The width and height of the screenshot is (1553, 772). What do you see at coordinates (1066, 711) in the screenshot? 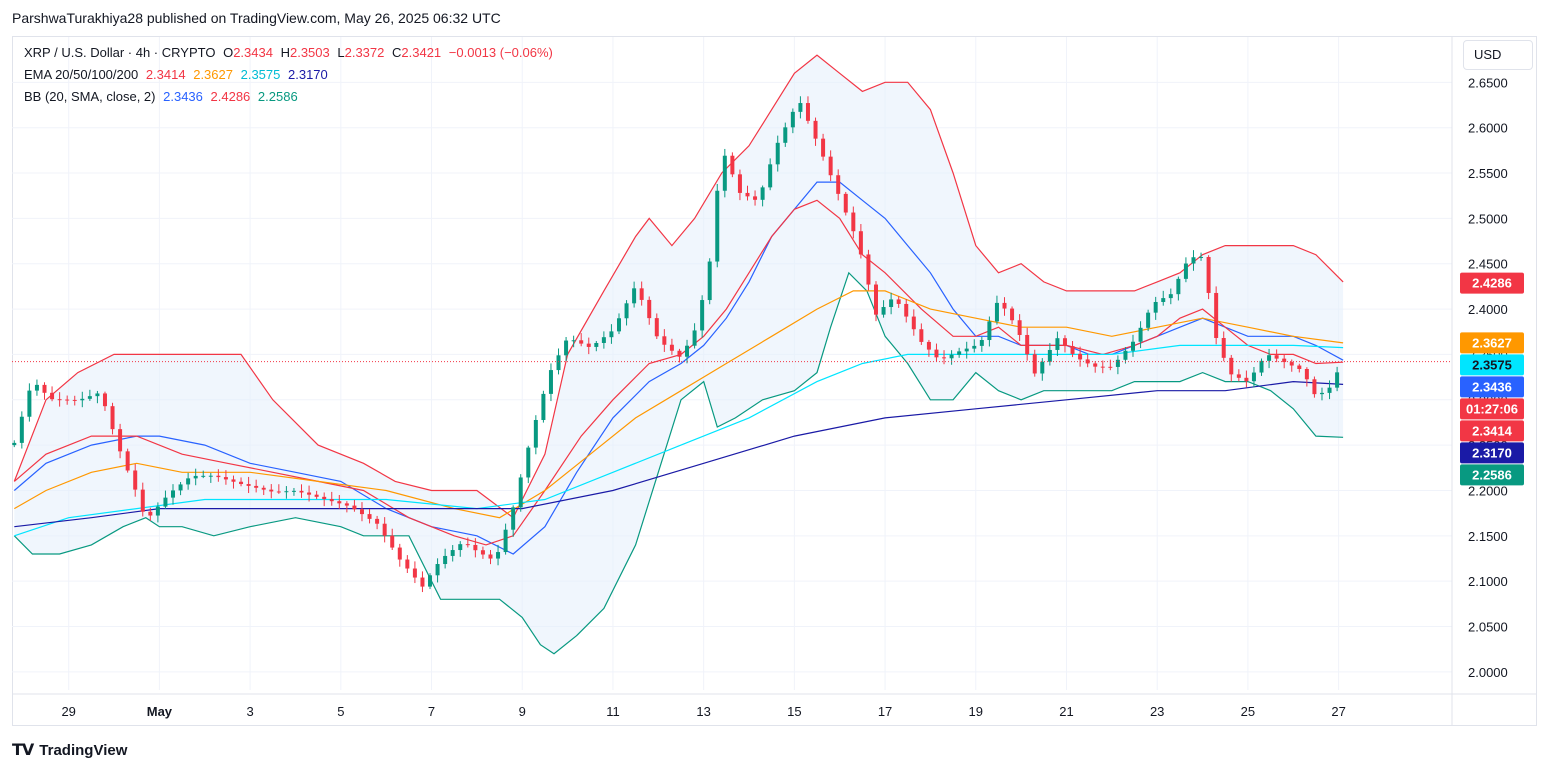
I see `x-tick-label: 21` at bounding box center [1066, 711].